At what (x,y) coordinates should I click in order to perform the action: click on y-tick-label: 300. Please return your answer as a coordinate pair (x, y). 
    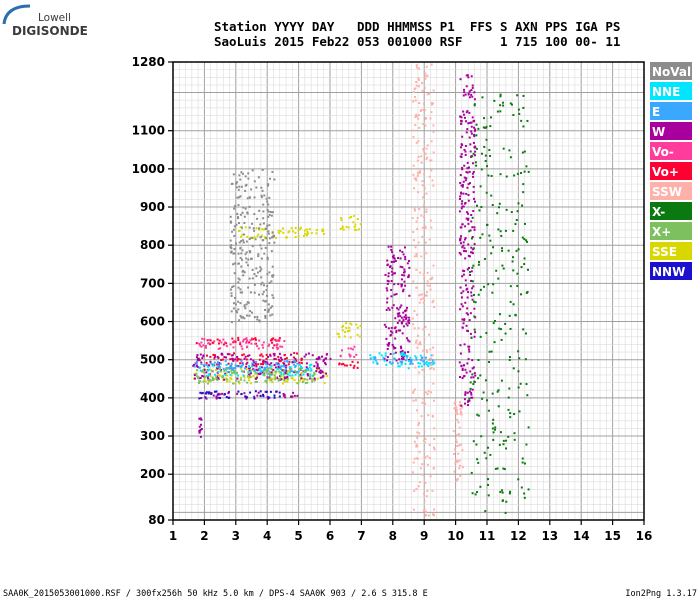
    Looking at the image, I should click on (152, 436).